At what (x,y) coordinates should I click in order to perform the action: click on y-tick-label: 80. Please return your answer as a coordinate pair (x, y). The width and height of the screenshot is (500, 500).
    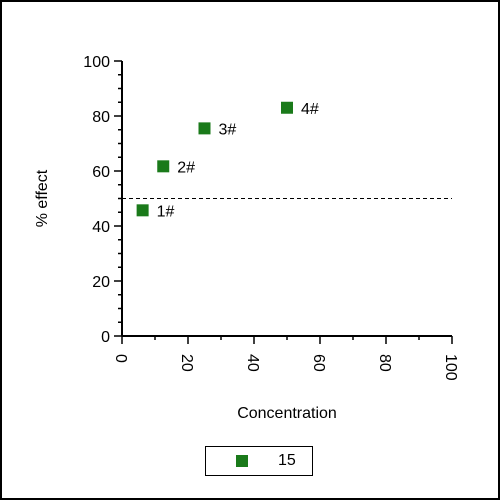
    Looking at the image, I should click on (101, 117).